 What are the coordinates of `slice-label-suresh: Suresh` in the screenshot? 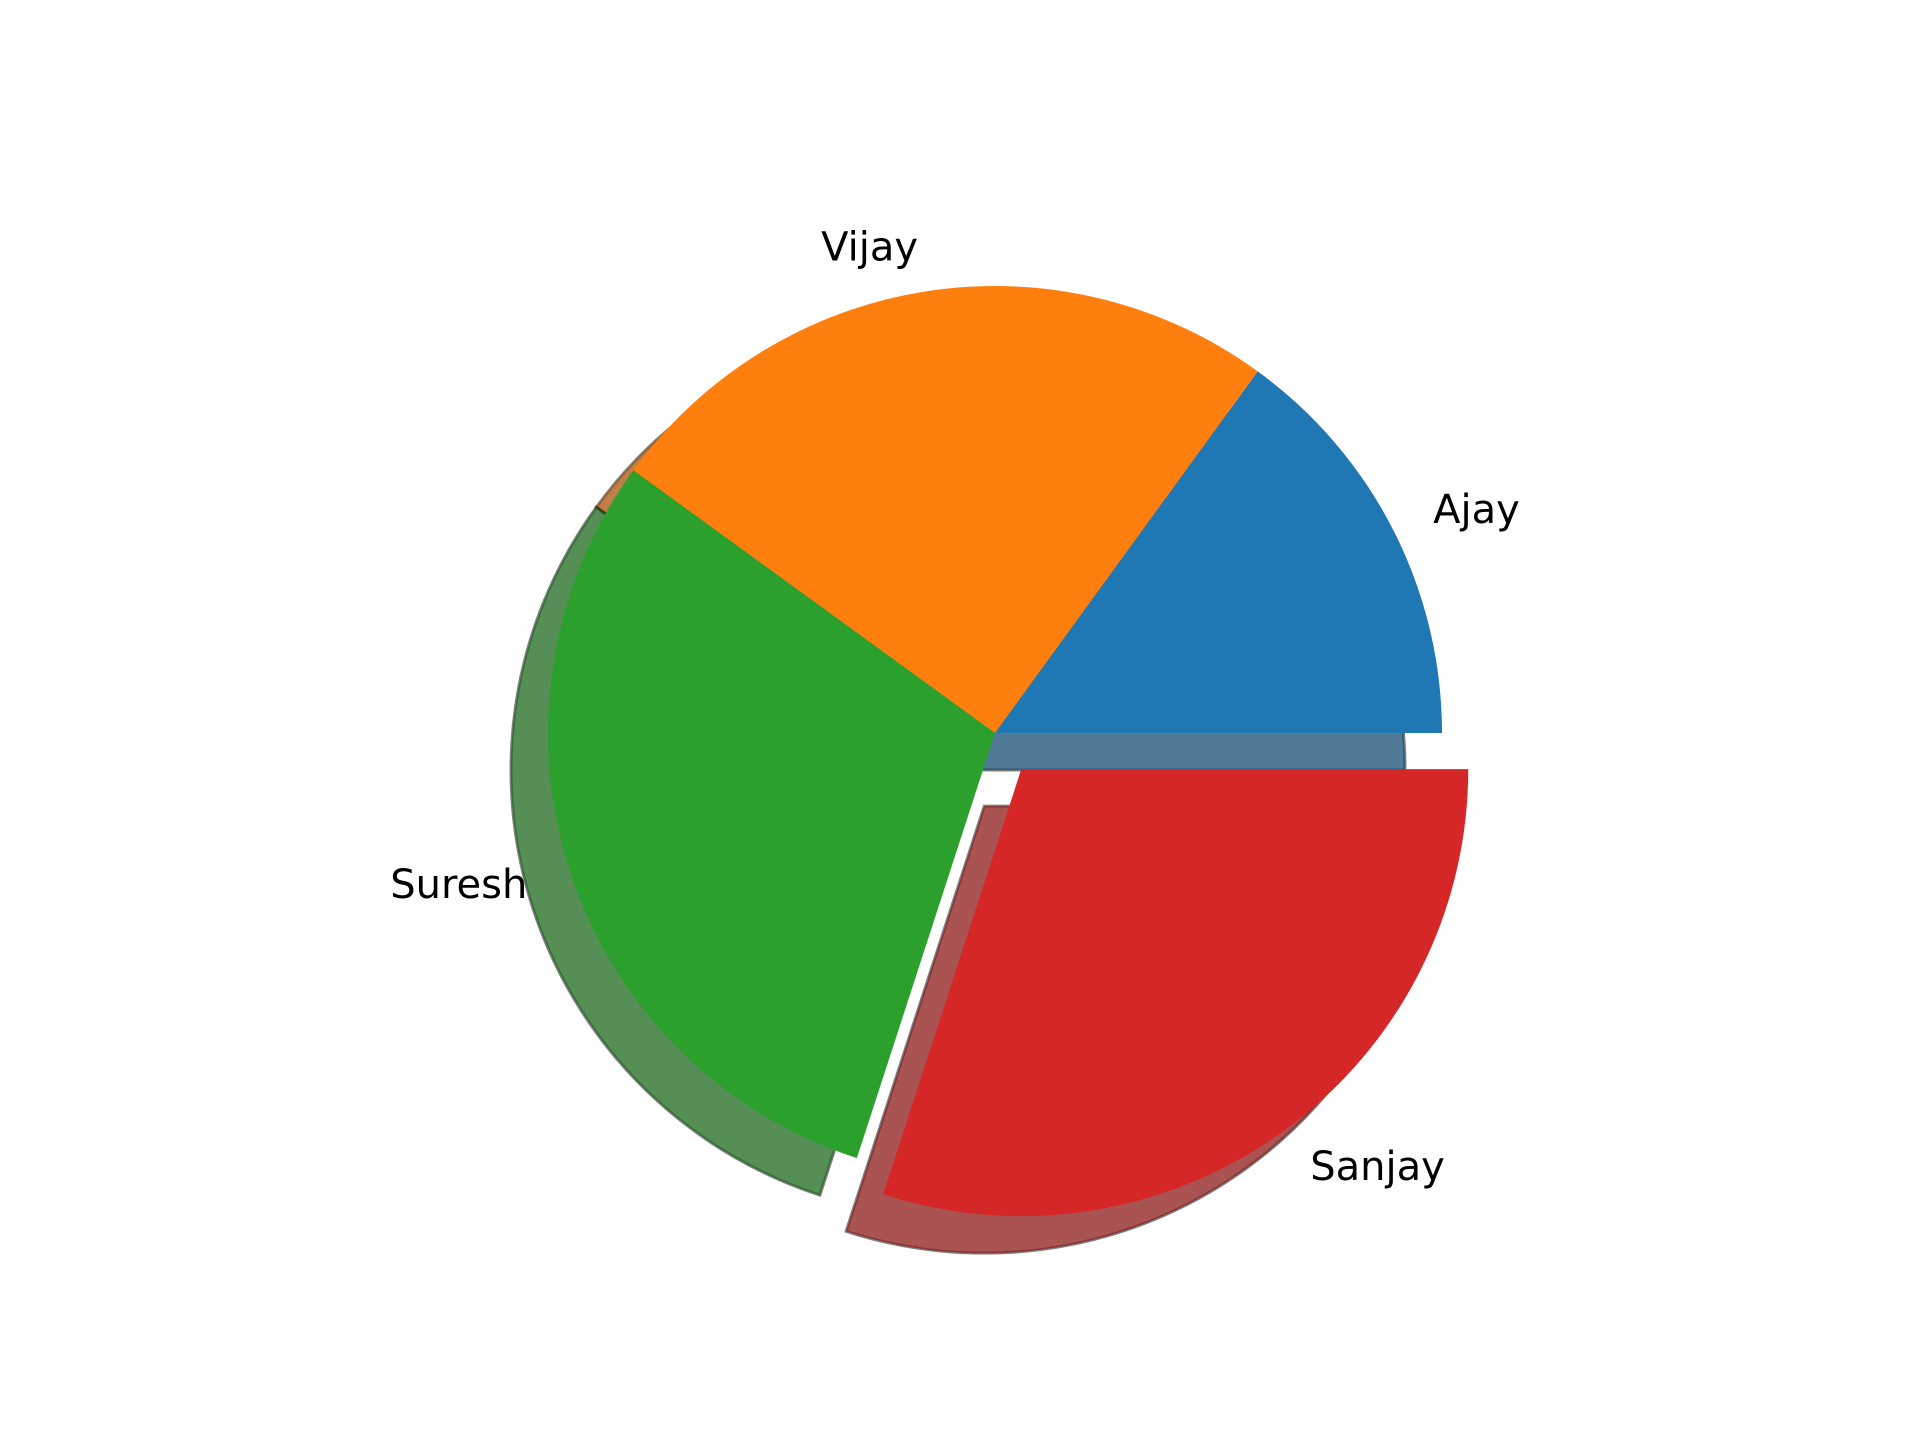 It's located at (458, 885).